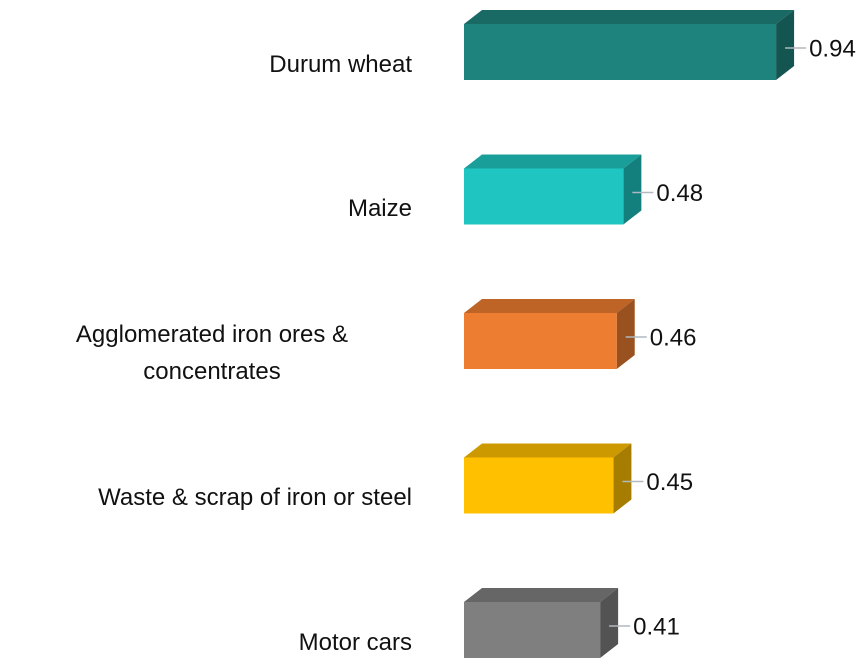  What do you see at coordinates (832, 48) in the screenshot?
I see `value-label: 0.94` at bounding box center [832, 48].